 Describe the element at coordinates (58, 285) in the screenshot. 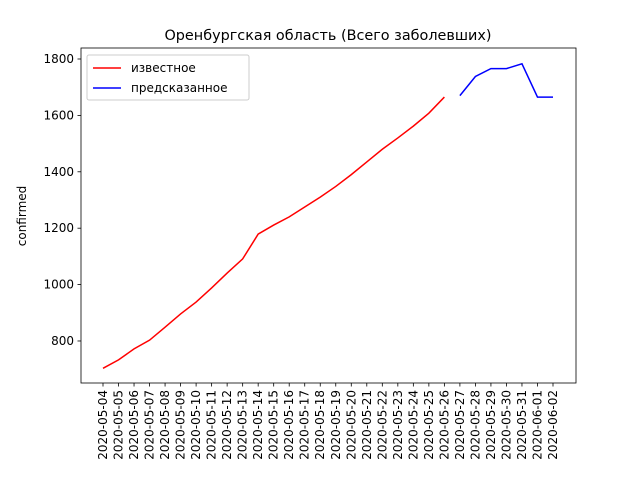

I see `y-tick-label: 1000` at that location.